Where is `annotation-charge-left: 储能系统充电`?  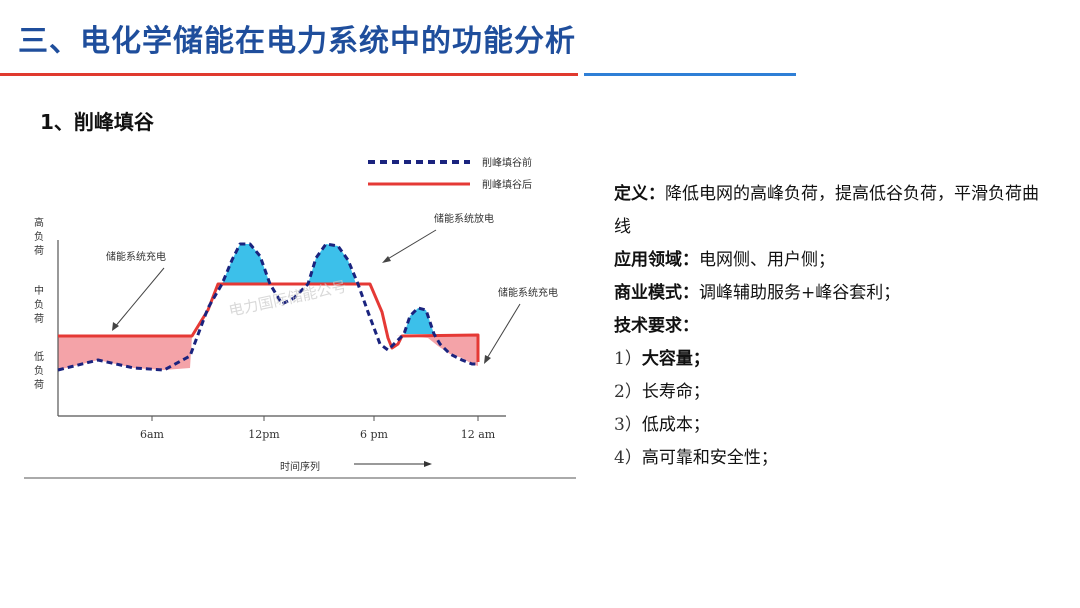
annotation-charge-left: 储能系统充电 is located at coordinates (136, 256).